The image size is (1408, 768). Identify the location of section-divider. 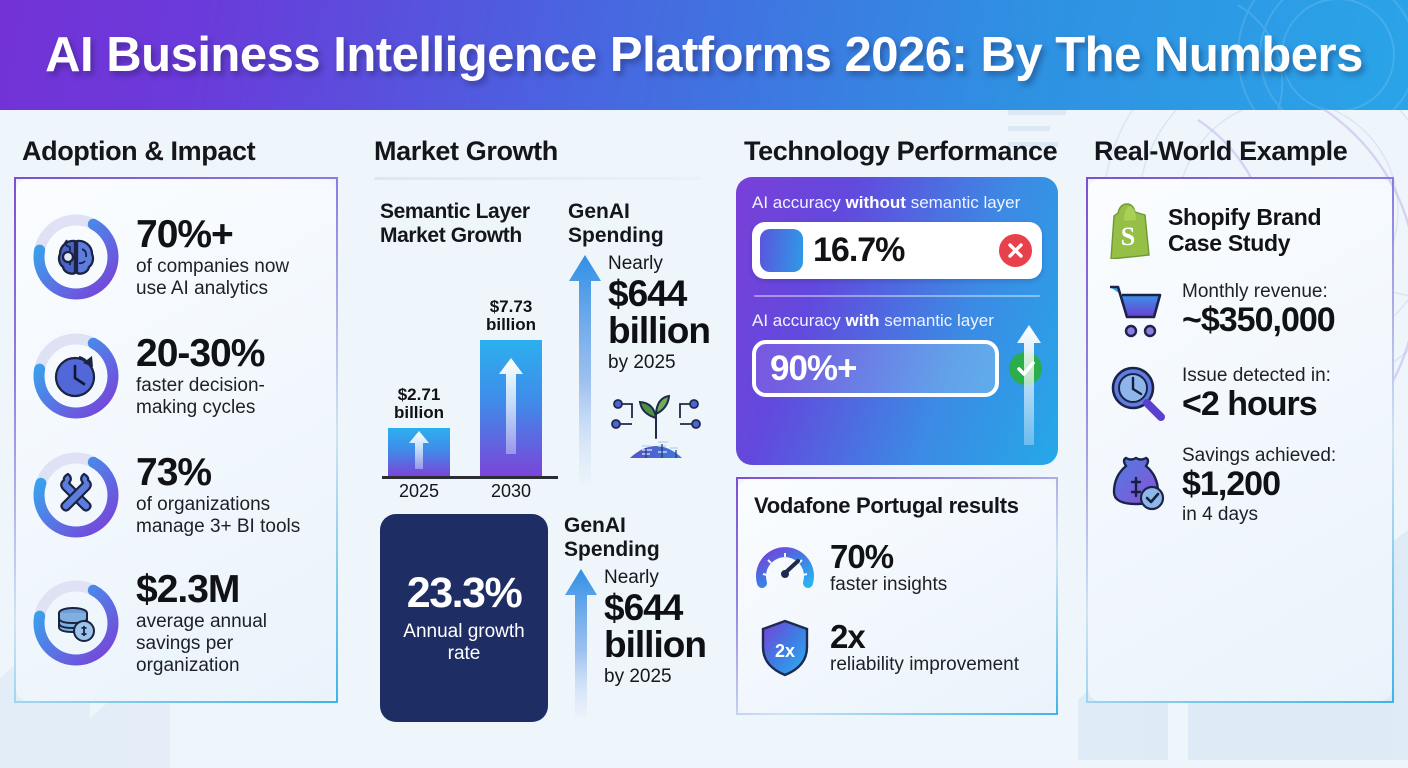
(537, 178).